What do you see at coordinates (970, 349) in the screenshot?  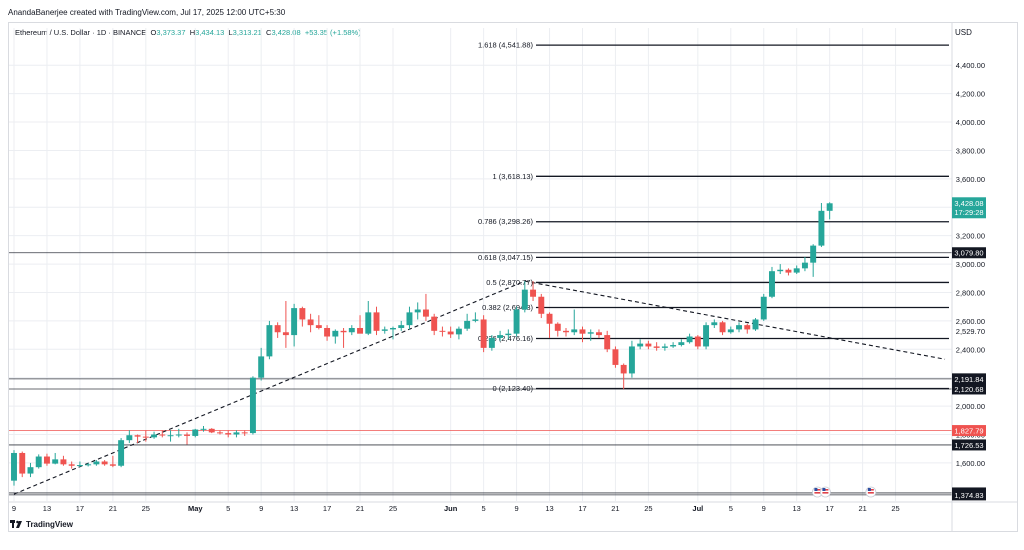 I see `price-tick-label: 2,400.00` at bounding box center [970, 349].